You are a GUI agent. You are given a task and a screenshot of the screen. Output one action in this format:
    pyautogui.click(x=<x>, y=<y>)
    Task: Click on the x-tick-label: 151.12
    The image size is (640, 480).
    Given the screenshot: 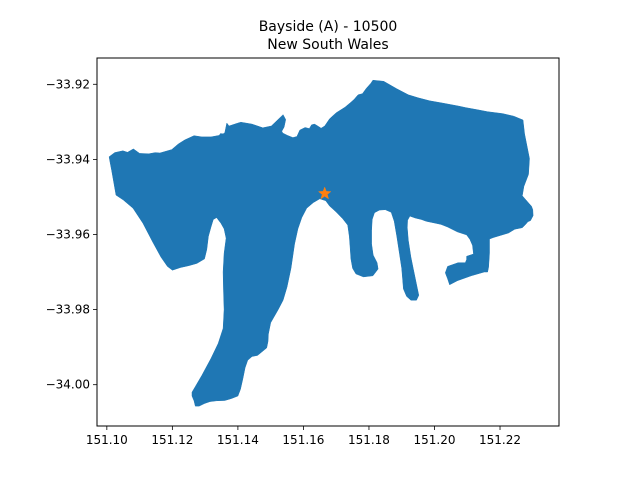 What is the action you would take?
    pyautogui.click(x=172, y=440)
    